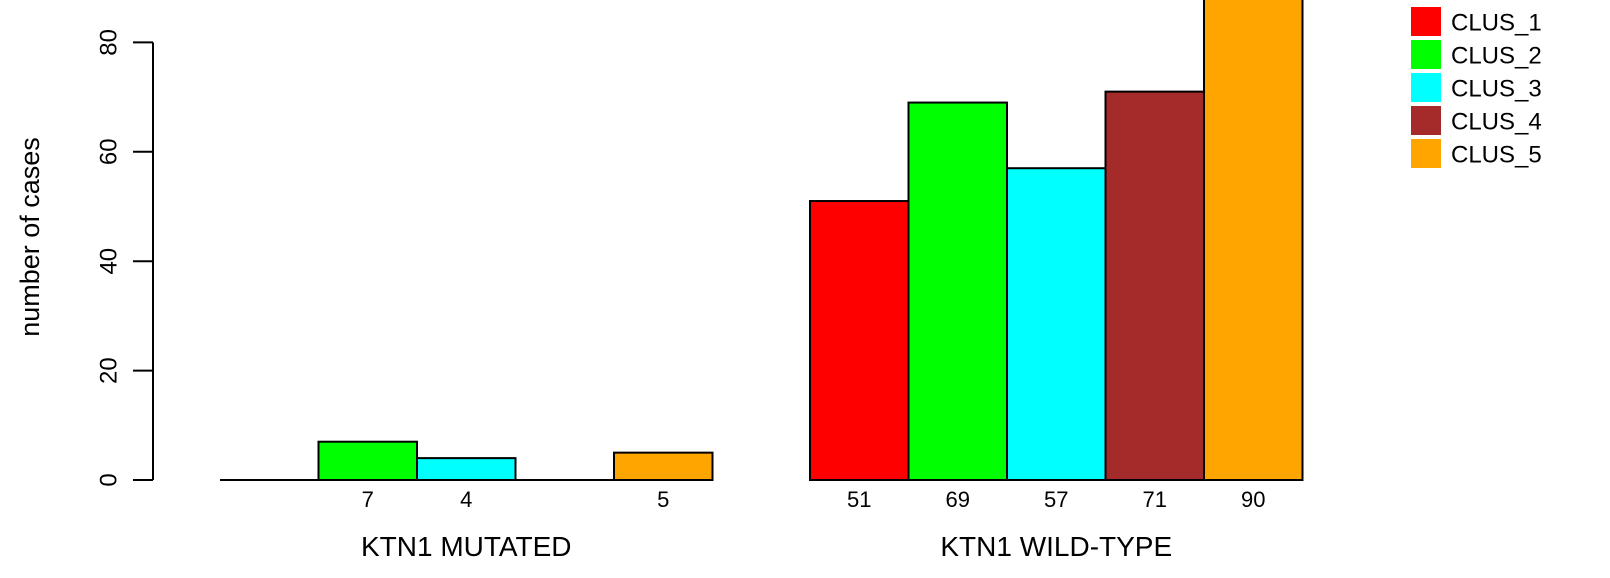 The height and width of the screenshot is (578, 1610). I want to click on legend-label: CLUS_3, so click(1496, 88).